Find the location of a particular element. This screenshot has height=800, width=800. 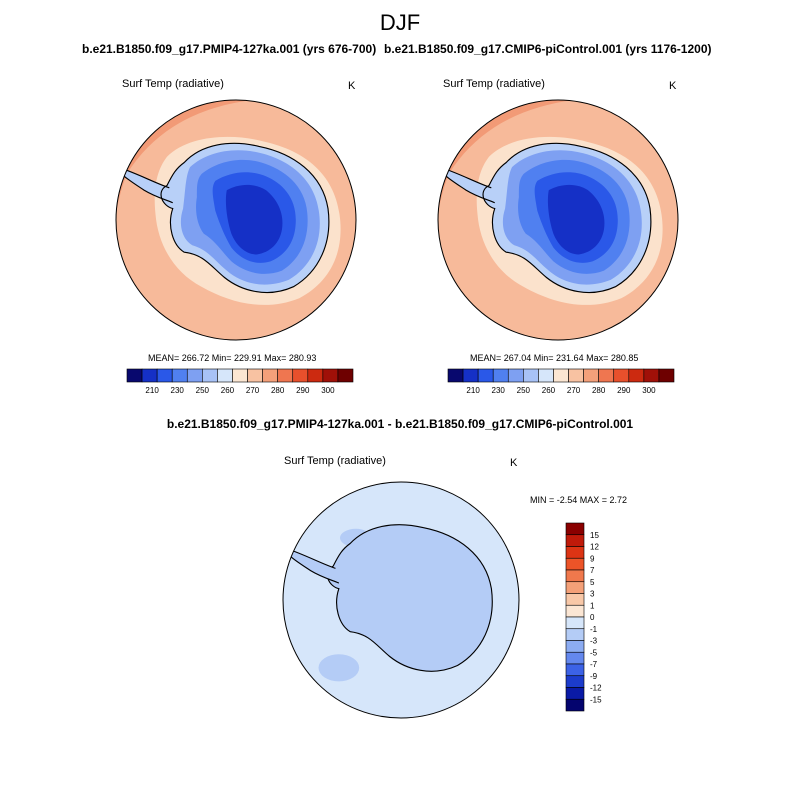

panel-1-colorbar-label: 300 is located at coordinates (328, 390).